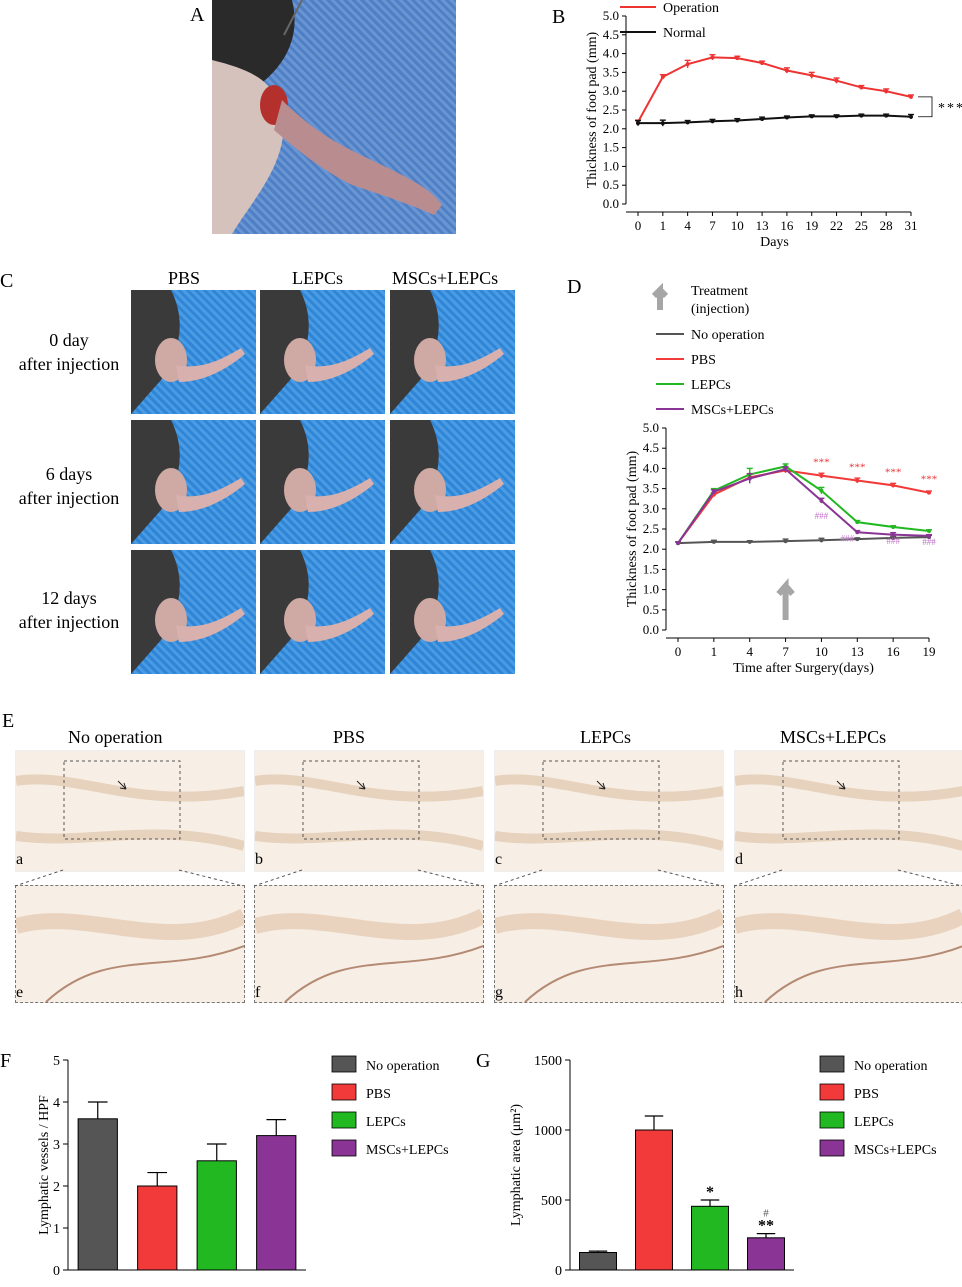 The height and width of the screenshot is (1287, 962). I want to click on c-row-12days-line2: after injection, so click(69, 622).